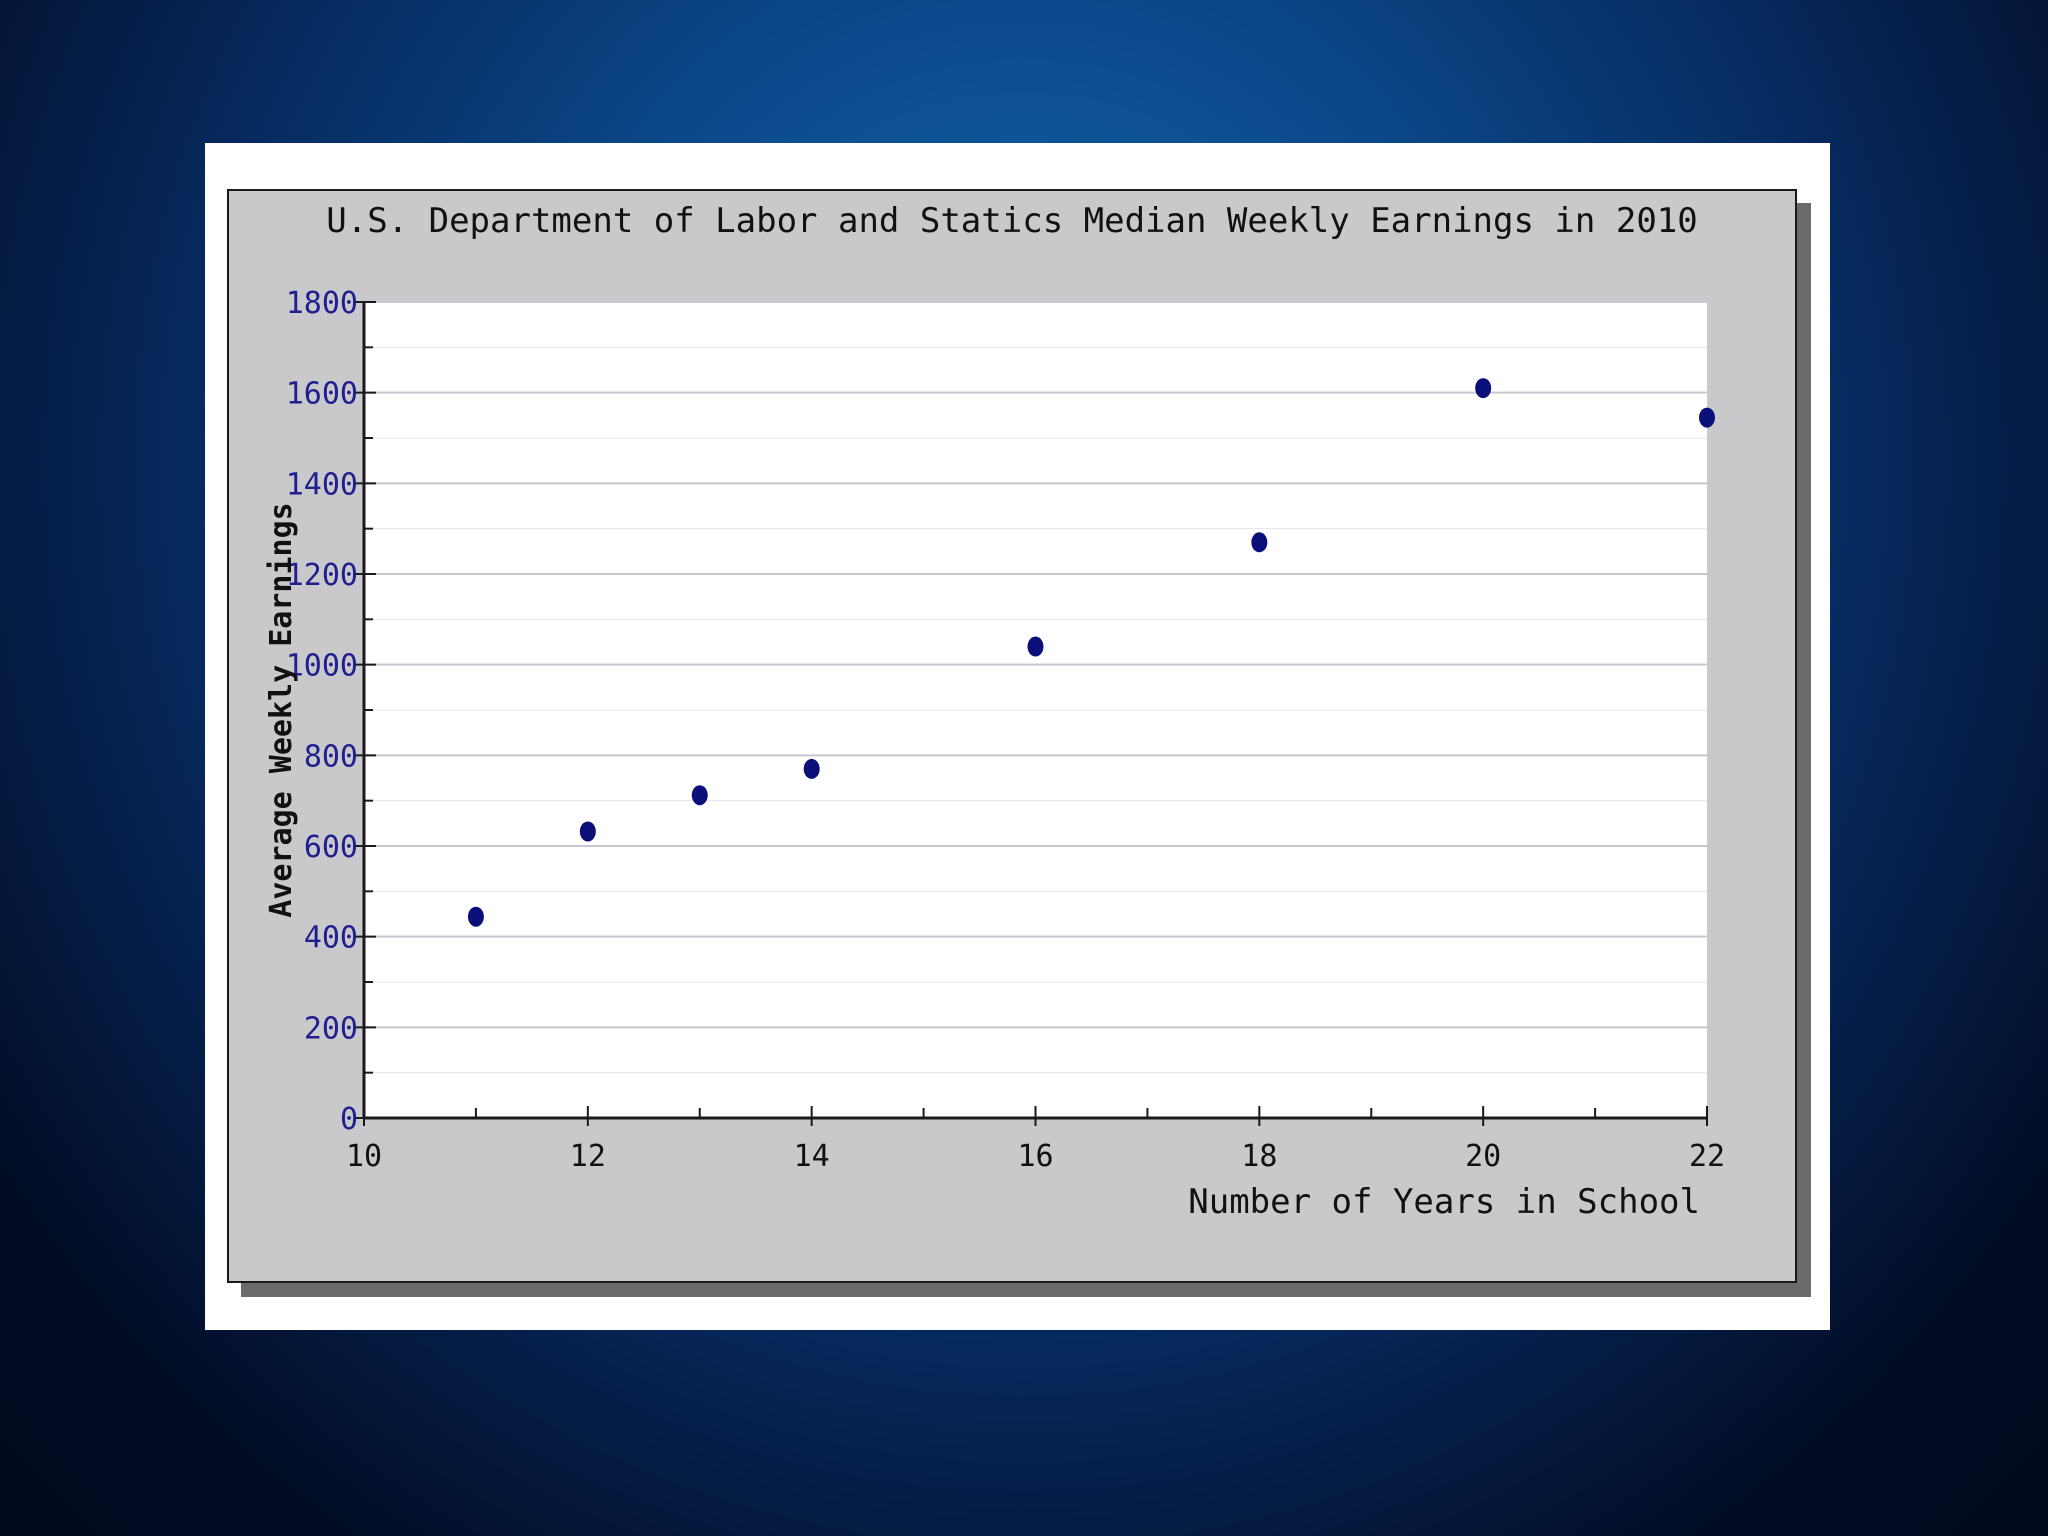 This screenshot has height=1536, width=2048. What do you see at coordinates (331, 847) in the screenshot?
I see `y-tick-label: 600` at bounding box center [331, 847].